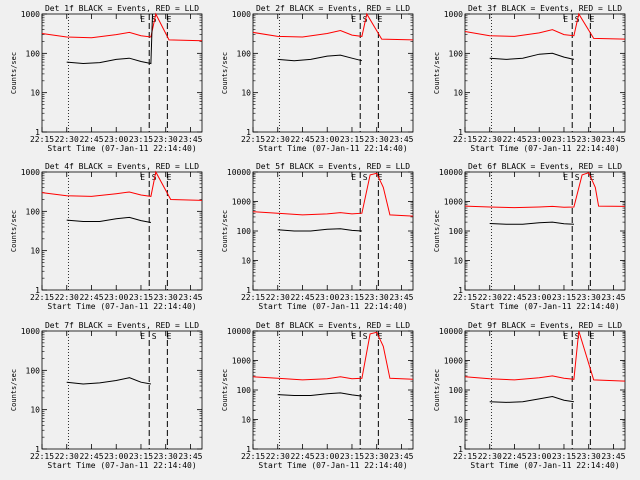 The width and height of the screenshot is (640, 480). What do you see at coordinates (122, 325) in the screenshot?
I see `panel-title: Det 7f BLACK = Events, RED = LLD` at bounding box center [122, 325].